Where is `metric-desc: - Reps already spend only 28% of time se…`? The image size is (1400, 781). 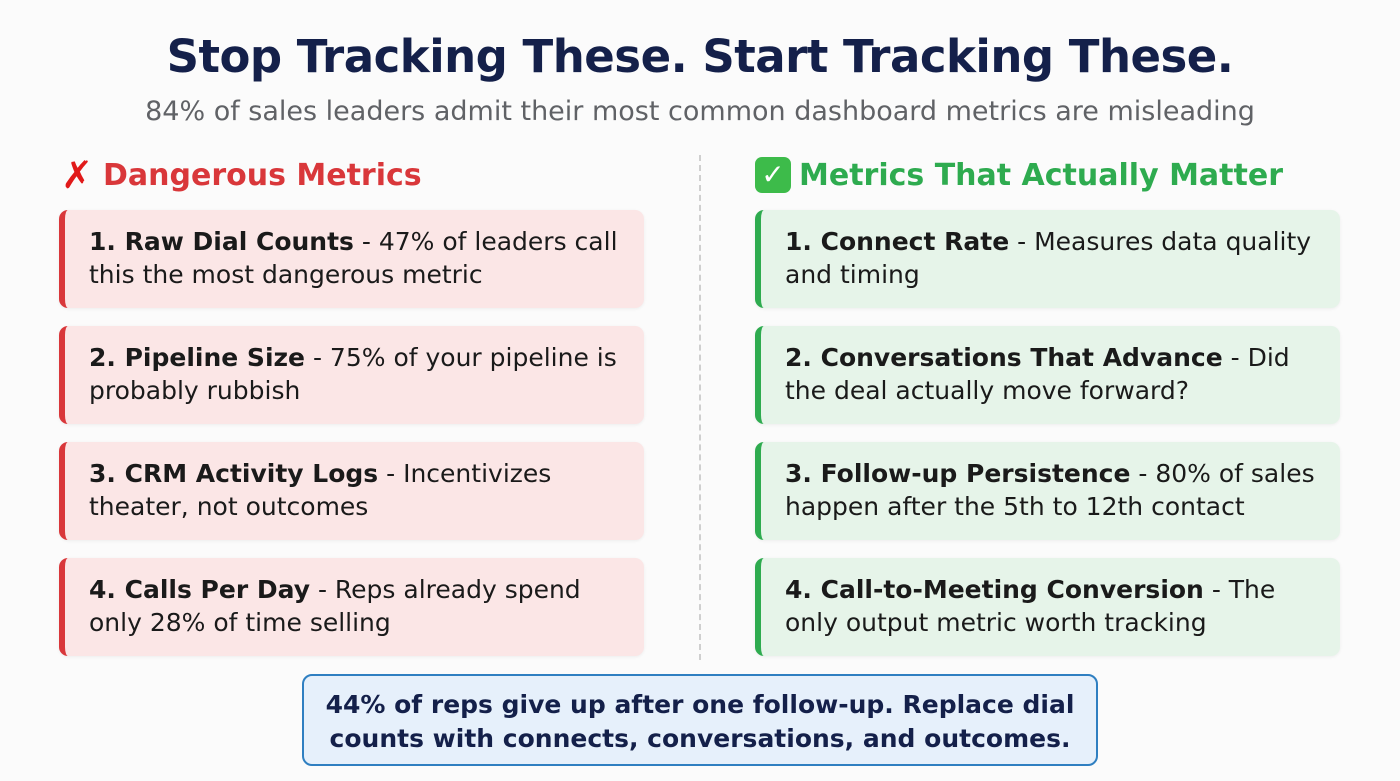
metric-desc: - Reps already spend only 28% of time se… is located at coordinates (335, 606).